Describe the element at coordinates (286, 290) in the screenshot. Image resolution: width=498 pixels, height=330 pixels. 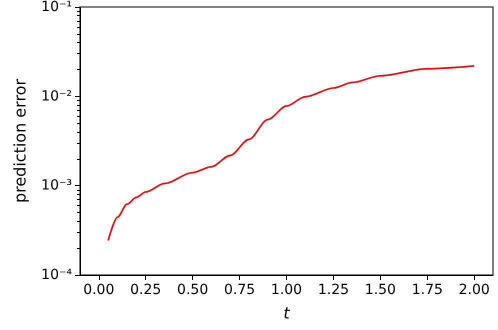
I see `x-tick-label: 1.00` at that location.